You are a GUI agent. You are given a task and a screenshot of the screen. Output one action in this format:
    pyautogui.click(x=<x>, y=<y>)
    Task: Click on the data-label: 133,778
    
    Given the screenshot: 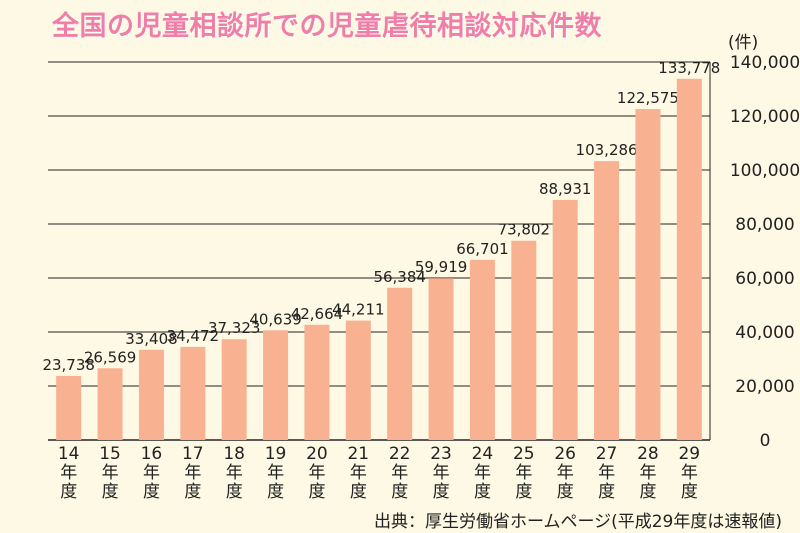 What is the action you would take?
    pyautogui.click(x=689, y=68)
    